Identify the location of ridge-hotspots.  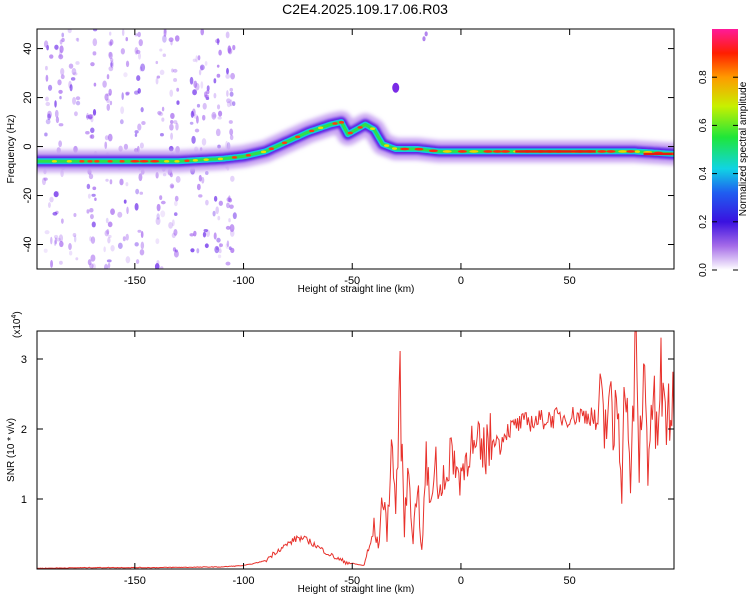
(362, 142).